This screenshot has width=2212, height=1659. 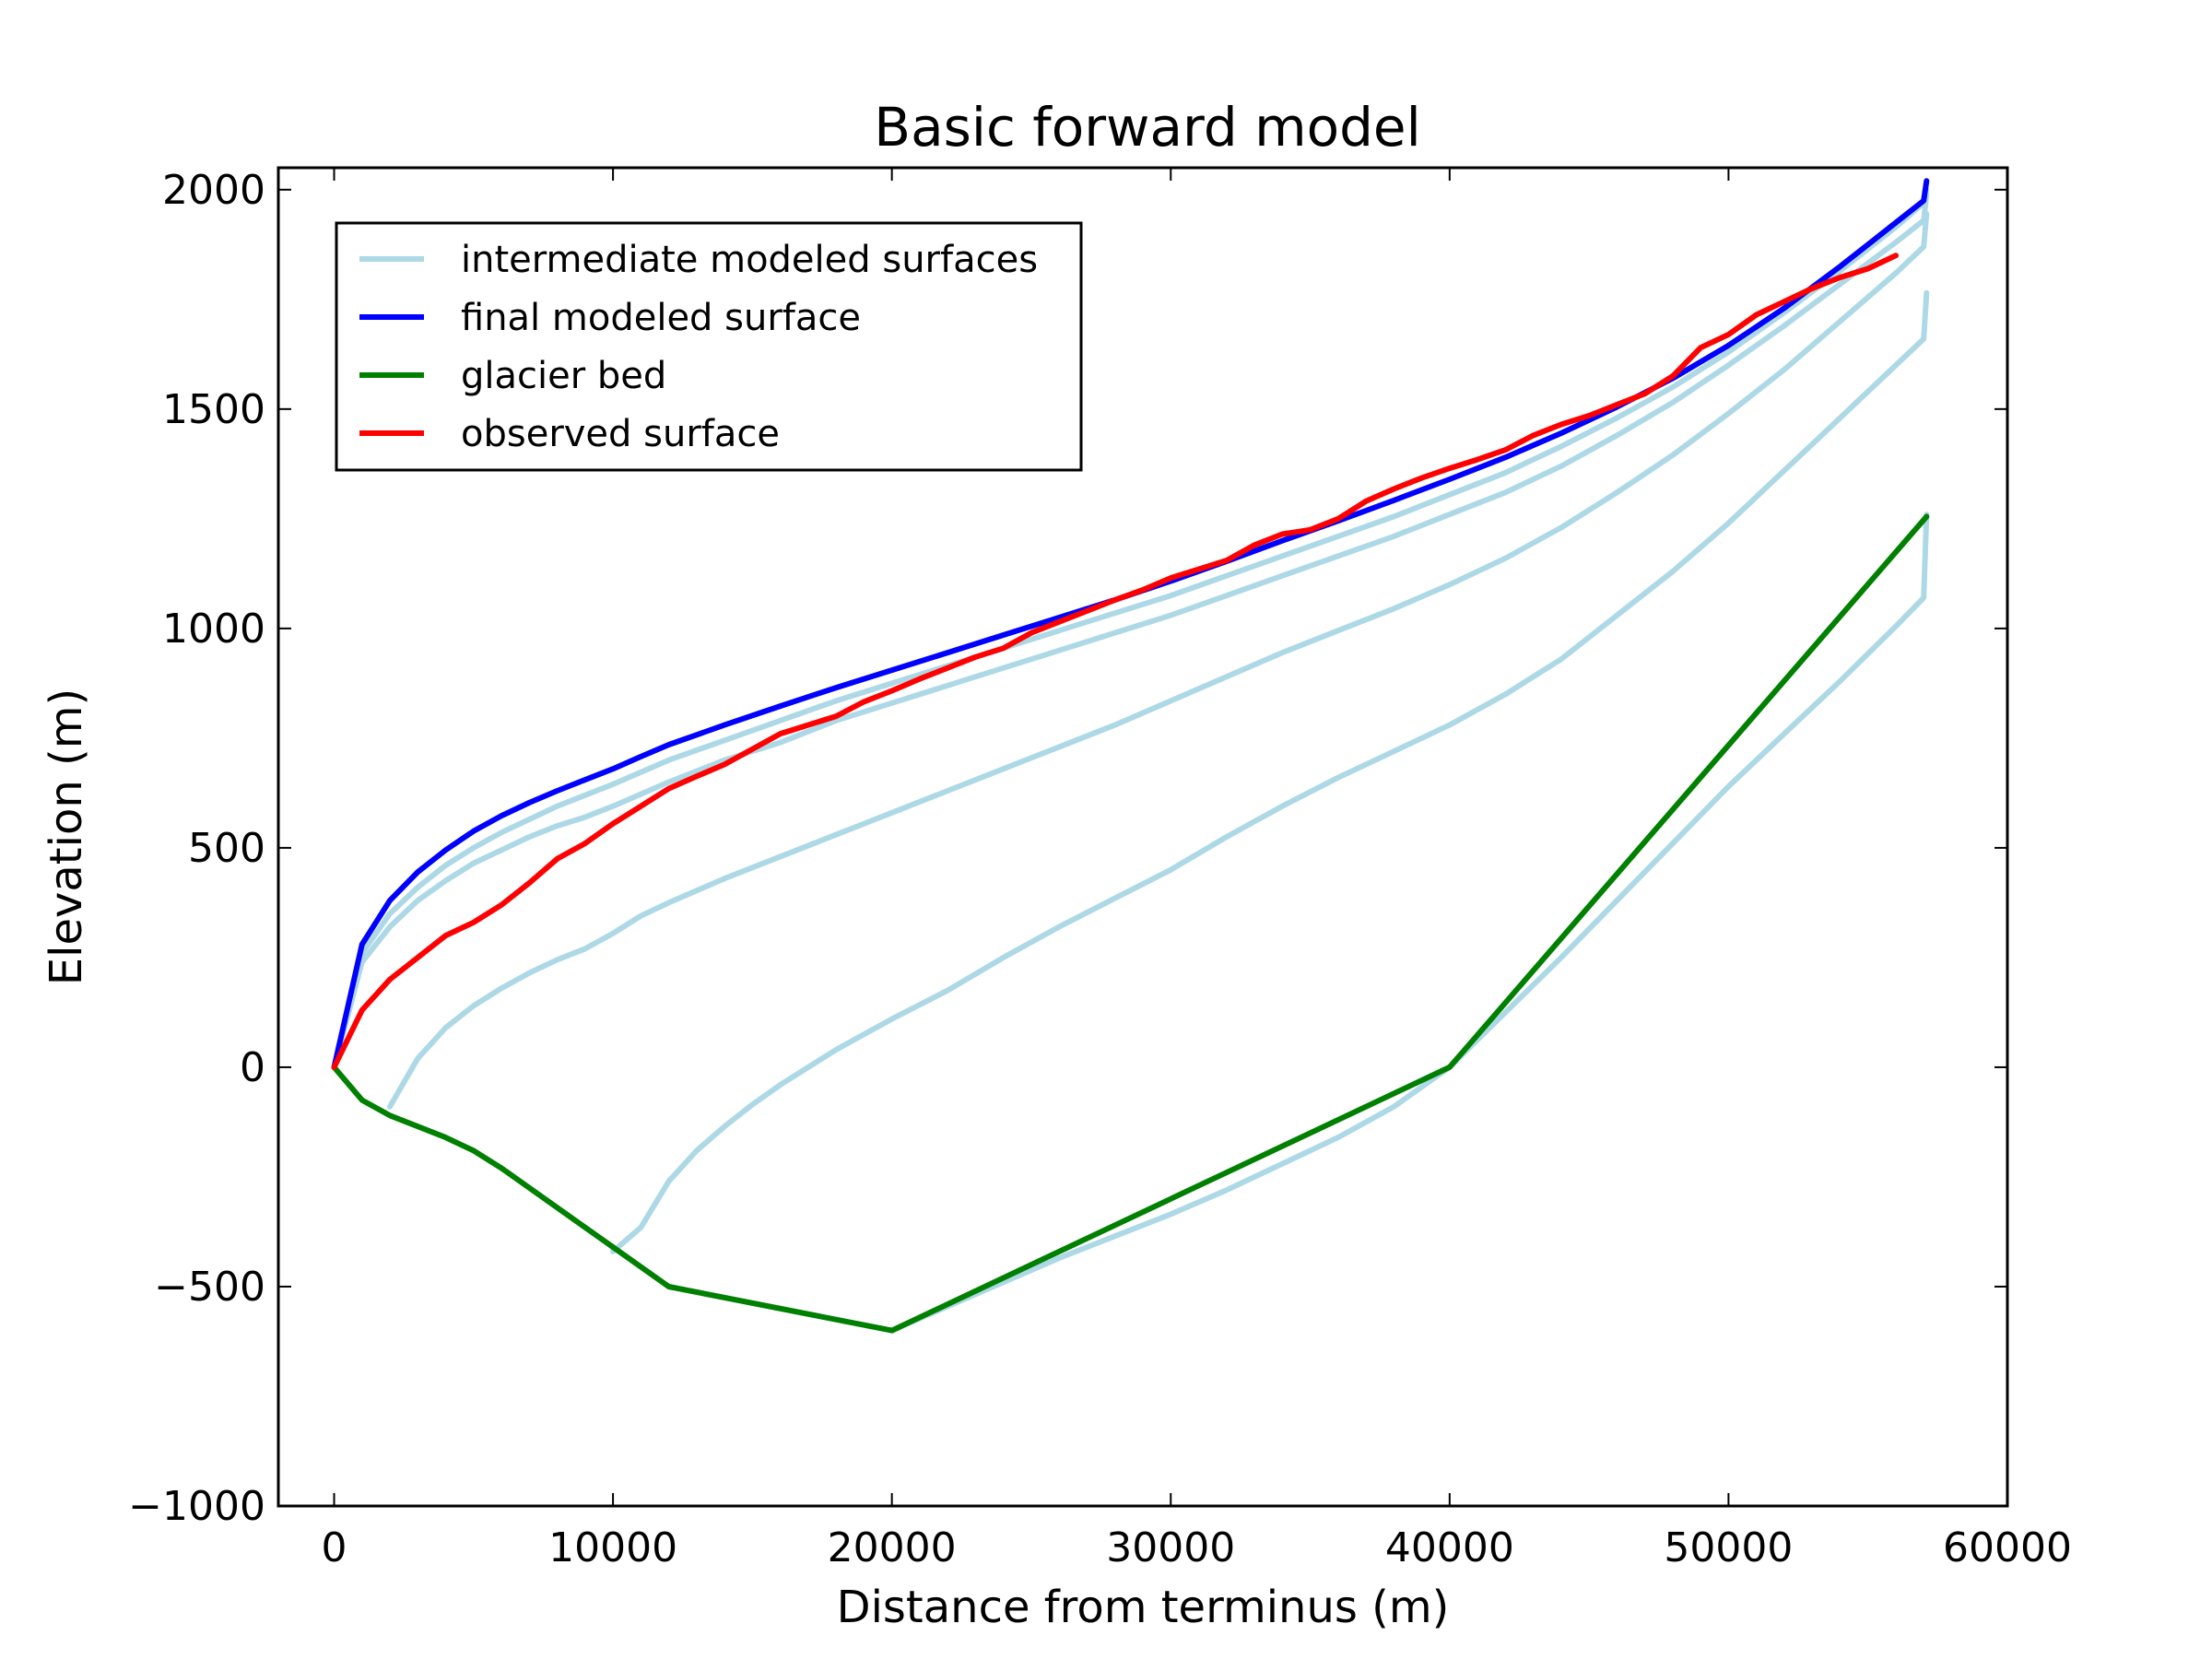 I want to click on x-tick-label: 60000, so click(x=2007, y=1547).